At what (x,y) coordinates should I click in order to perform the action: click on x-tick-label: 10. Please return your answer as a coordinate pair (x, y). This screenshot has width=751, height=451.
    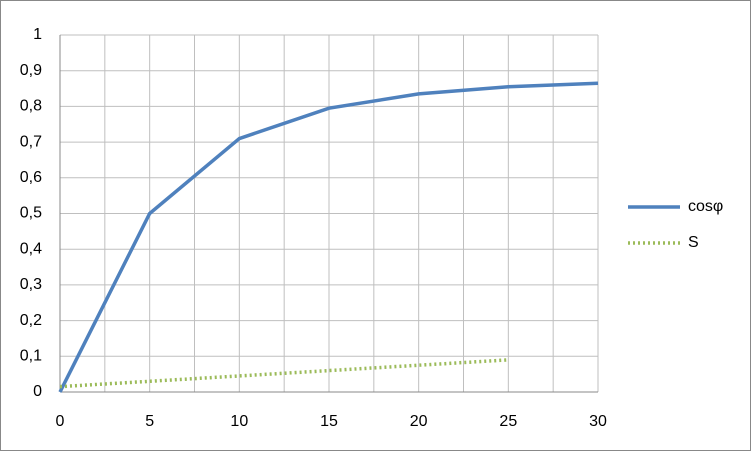
    Looking at the image, I should click on (239, 421).